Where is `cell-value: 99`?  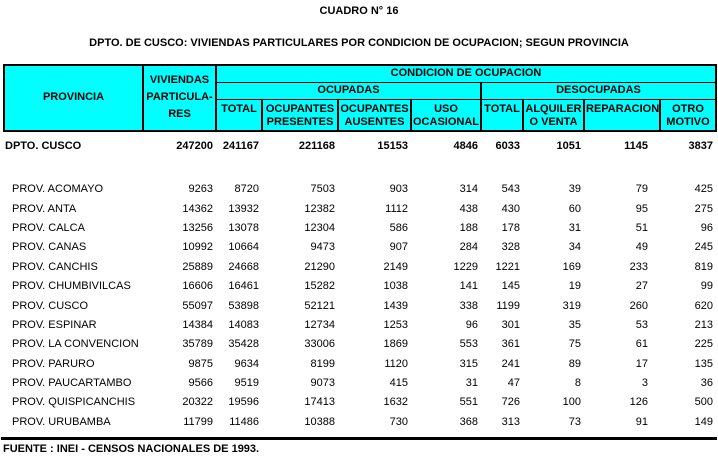 cell-value: 99 is located at coordinates (706, 286).